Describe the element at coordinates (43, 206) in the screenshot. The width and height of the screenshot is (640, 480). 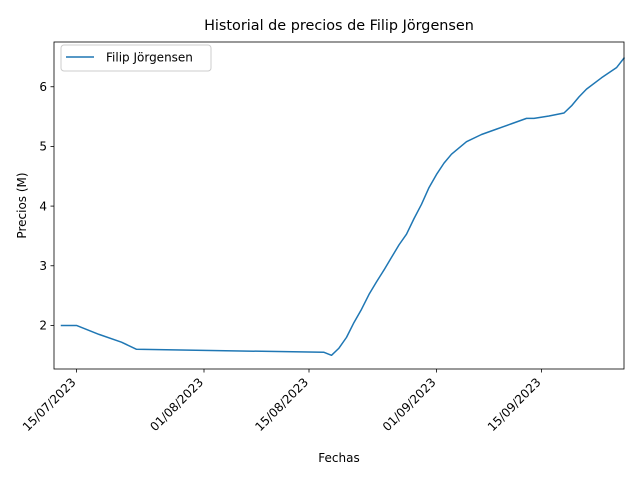
I see `y-tick-label: 4` at that location.